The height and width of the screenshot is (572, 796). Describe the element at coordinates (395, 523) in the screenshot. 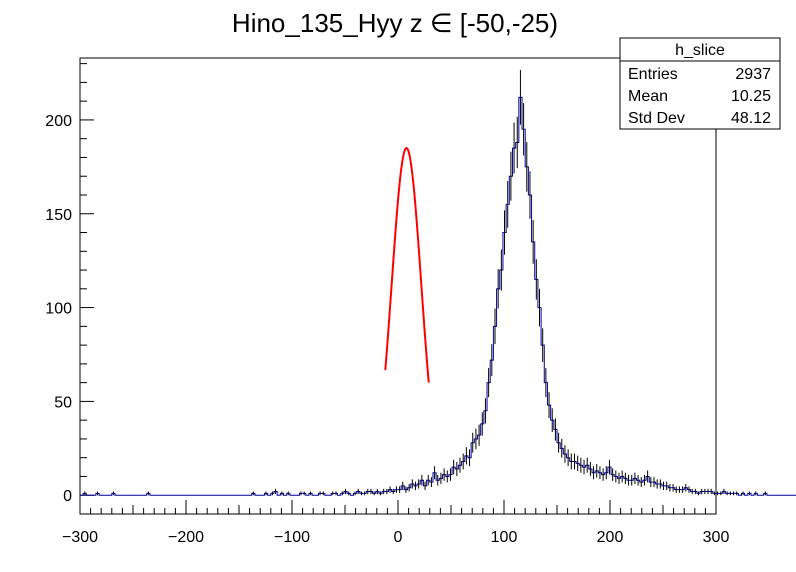

I see `x-axis: −300 −200 −100 0 100 200 300` at that location.